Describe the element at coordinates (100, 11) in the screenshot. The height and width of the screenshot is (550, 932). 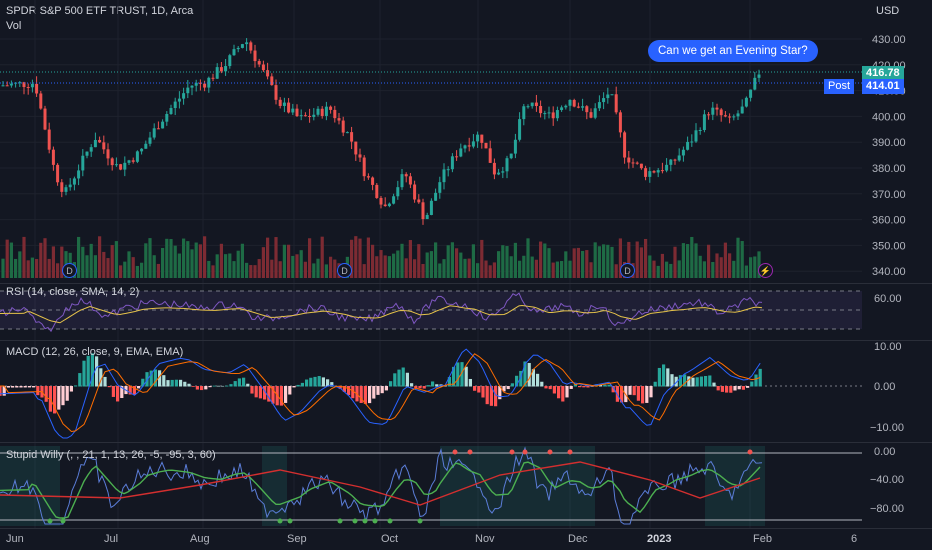
I see `chart-title: SPDR S&P 500 ETF TRUST, 1D, Arca` at that location.